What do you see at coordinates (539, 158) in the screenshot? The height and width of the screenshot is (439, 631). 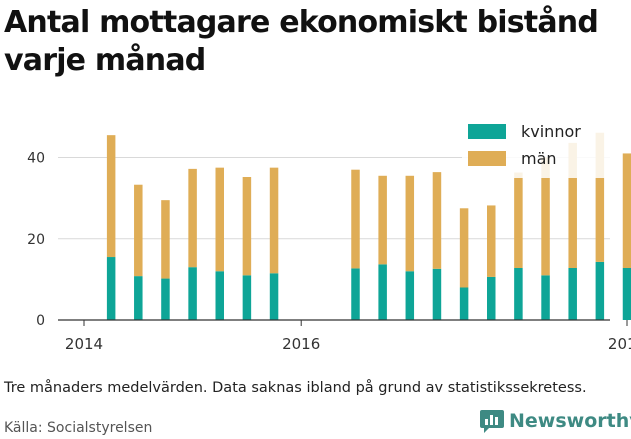 I see `legend-label: män` at bounding box center [539, 158].